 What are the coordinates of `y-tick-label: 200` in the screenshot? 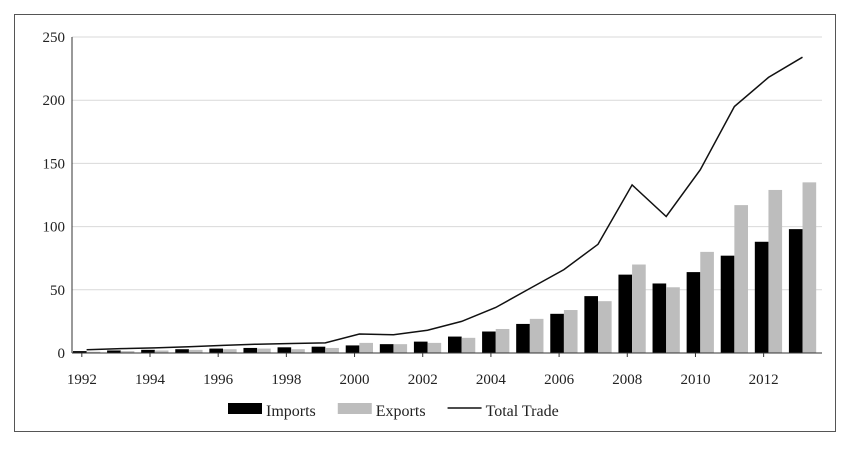 It's located at (54, 101).